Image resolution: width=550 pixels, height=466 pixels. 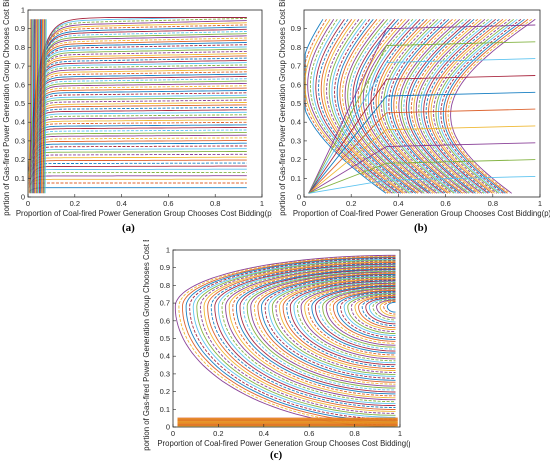 What do you see at coordinates (296, 103) in the screenshot?
I see `y-tick-label: 0.5` at bounding box center [296, 103].